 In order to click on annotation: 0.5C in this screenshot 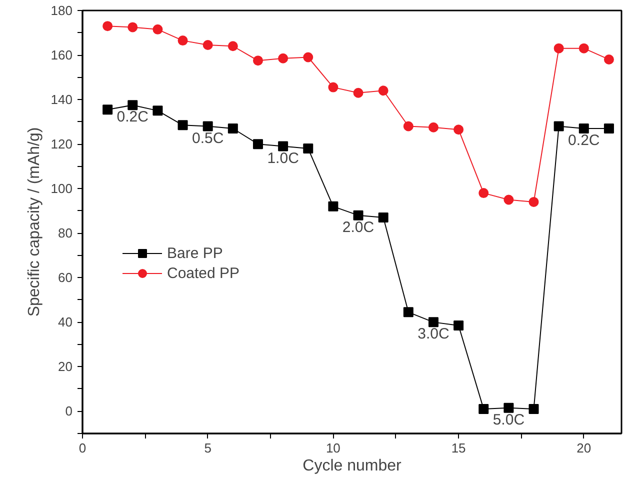, I will do `click(208, 138)`.